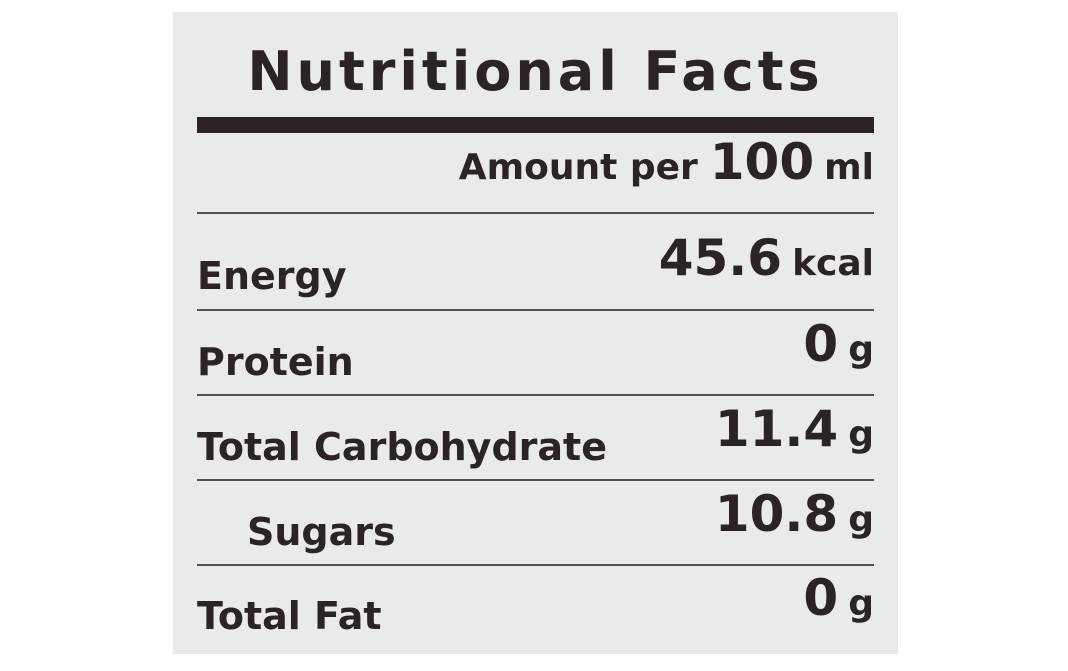 The image size is (1068, 671). I want to click on serving-size: Amount per 100 ml, so click(666, 168).